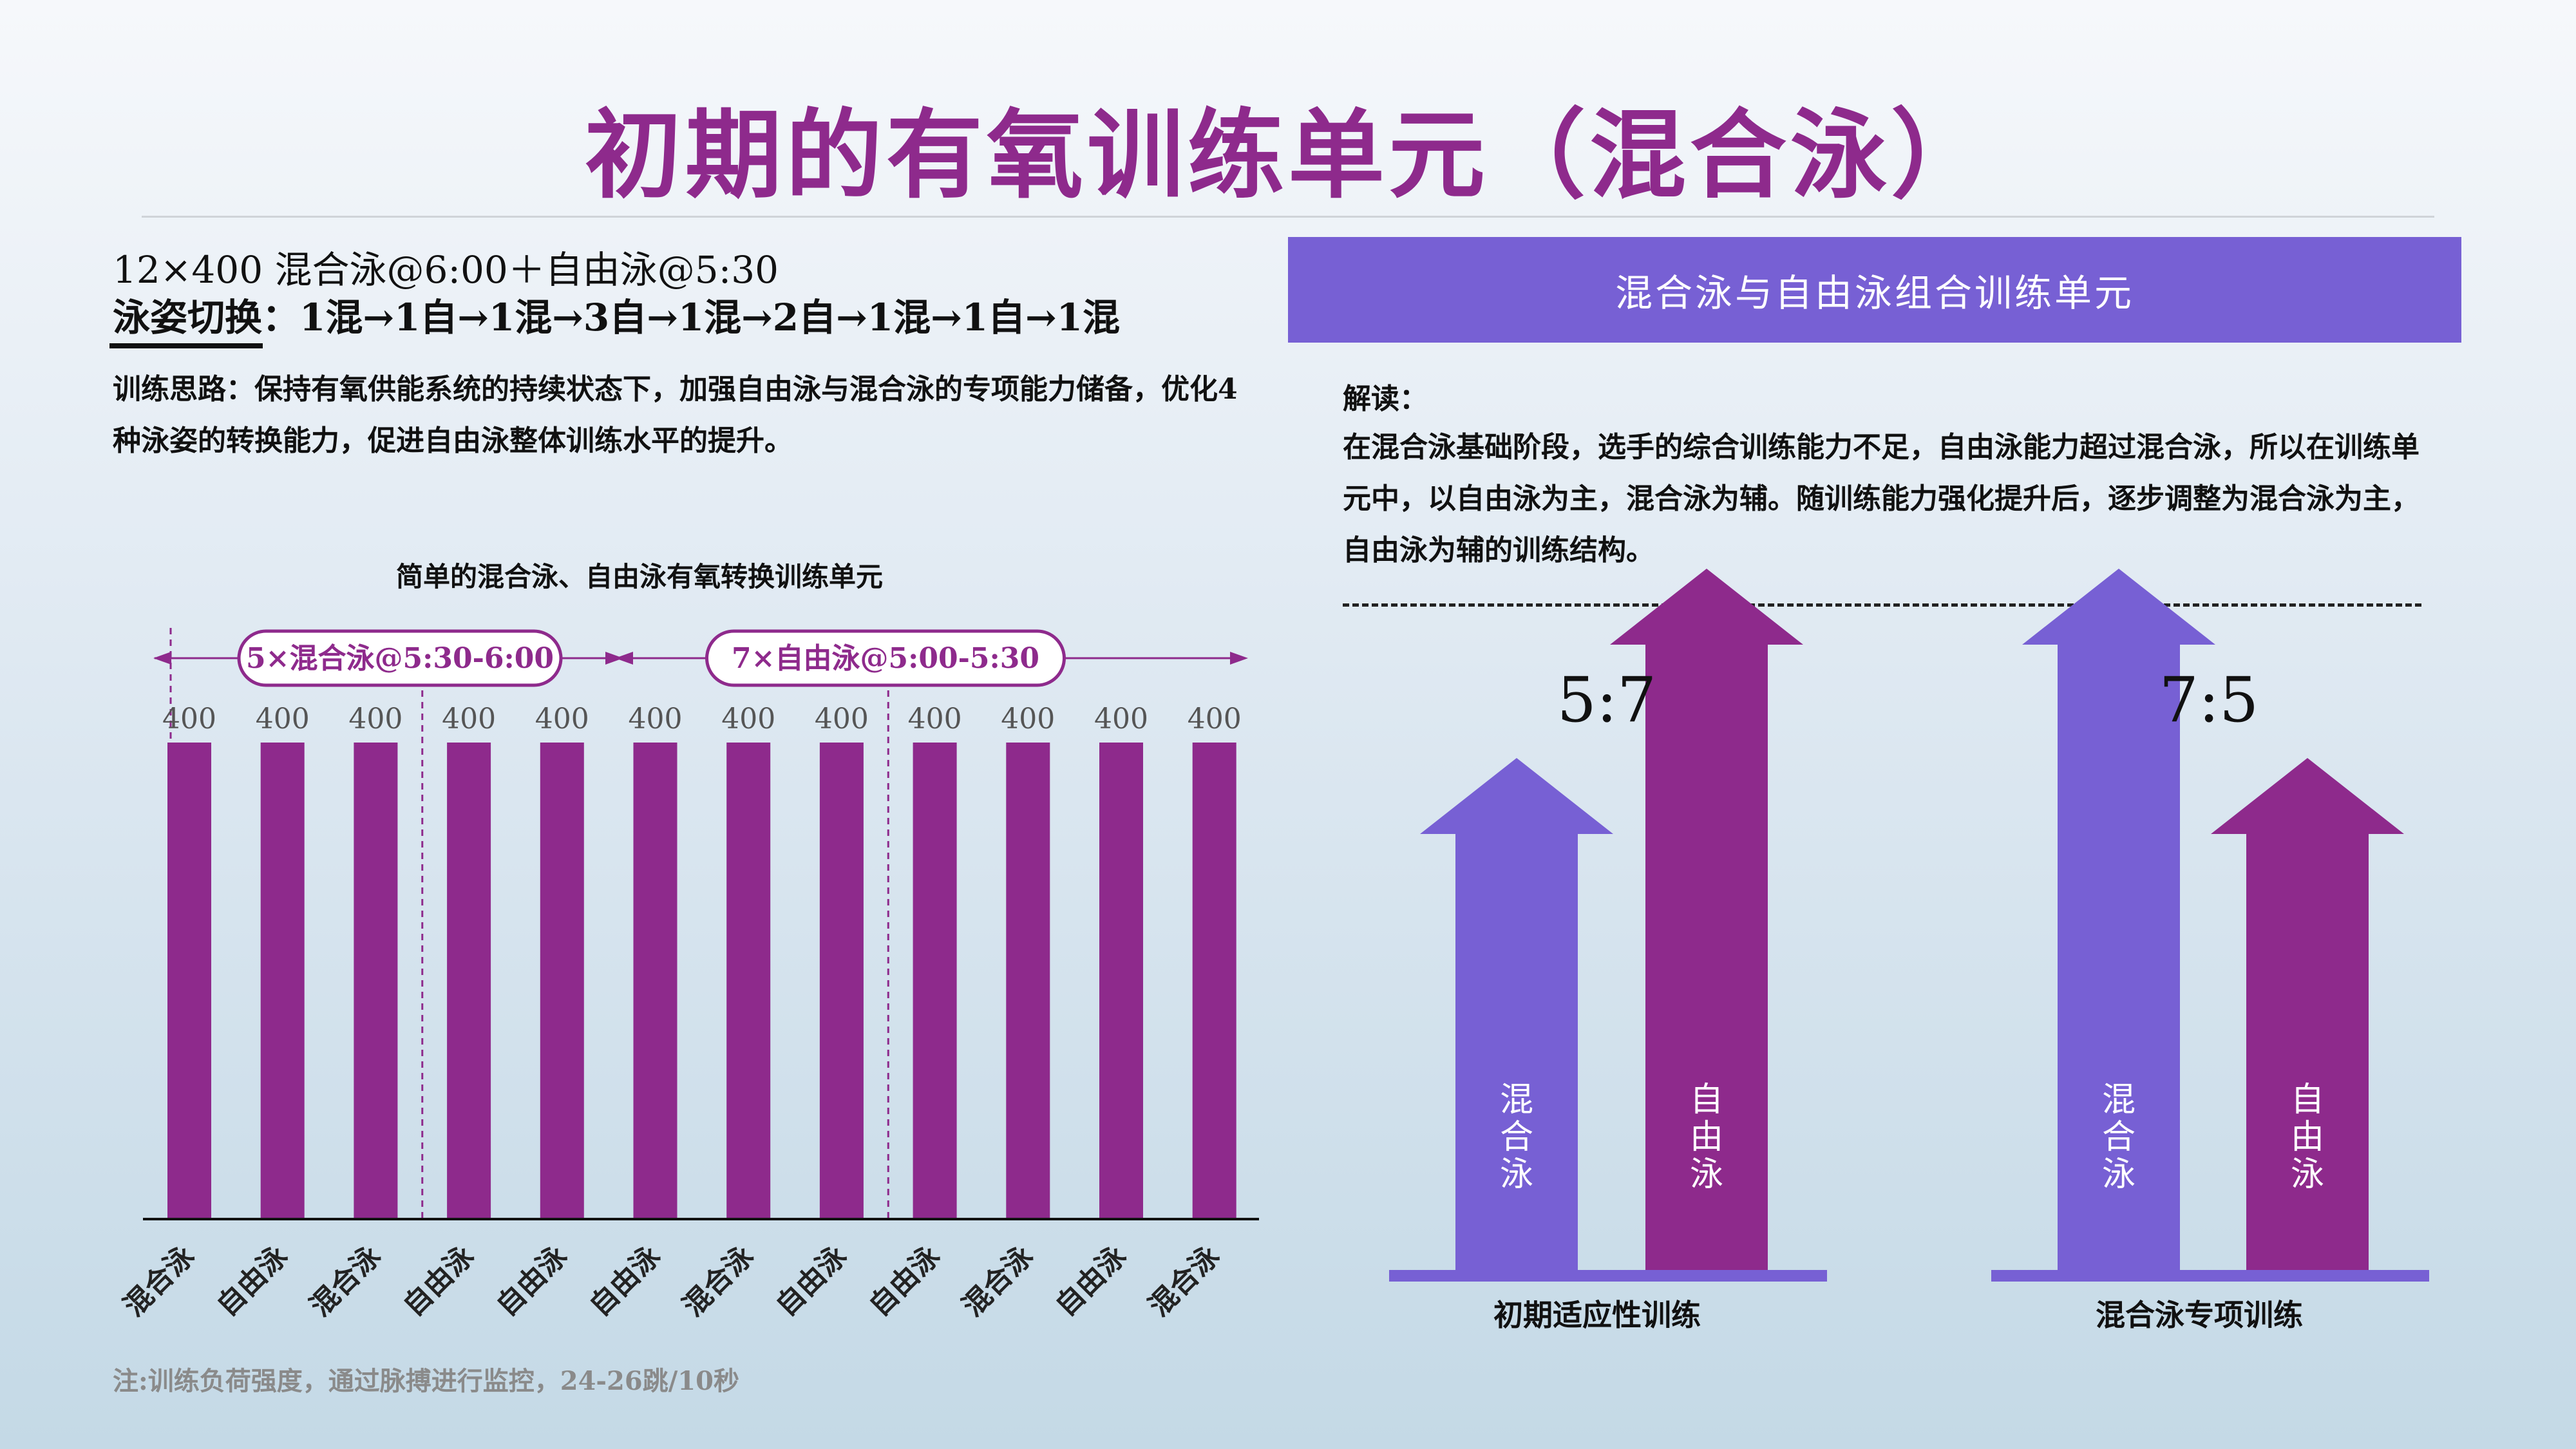 The width and height of the screenshot is (2576, 1449). I want to click on stroke-switch-sequence: 泳姿切换：1混→1自→1混→3自→1混→2自→1混→1自→1混, so click(617, 318).